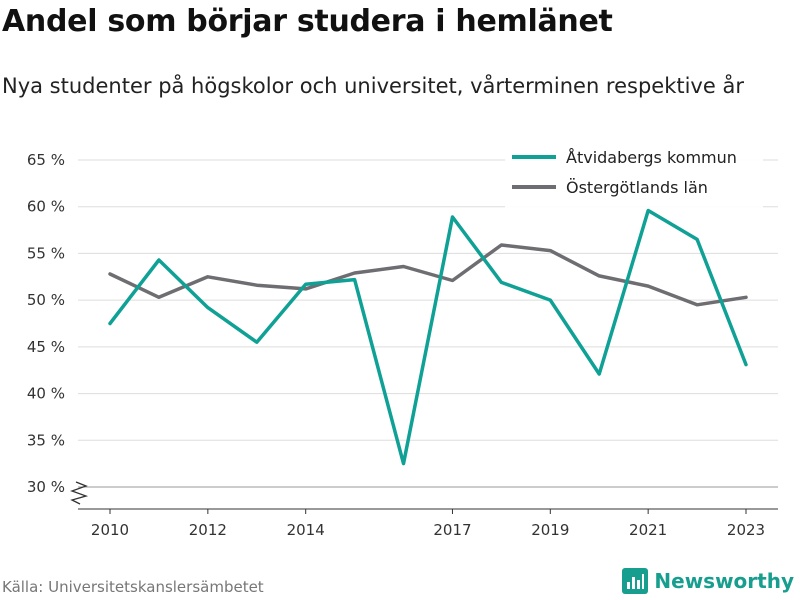 The height and width of the screenshot is (600, 800). What do you see at coordinates (208, 530) in the screenshot?
I see `x-tick-label: 2012` at bounding box center [208, 530].